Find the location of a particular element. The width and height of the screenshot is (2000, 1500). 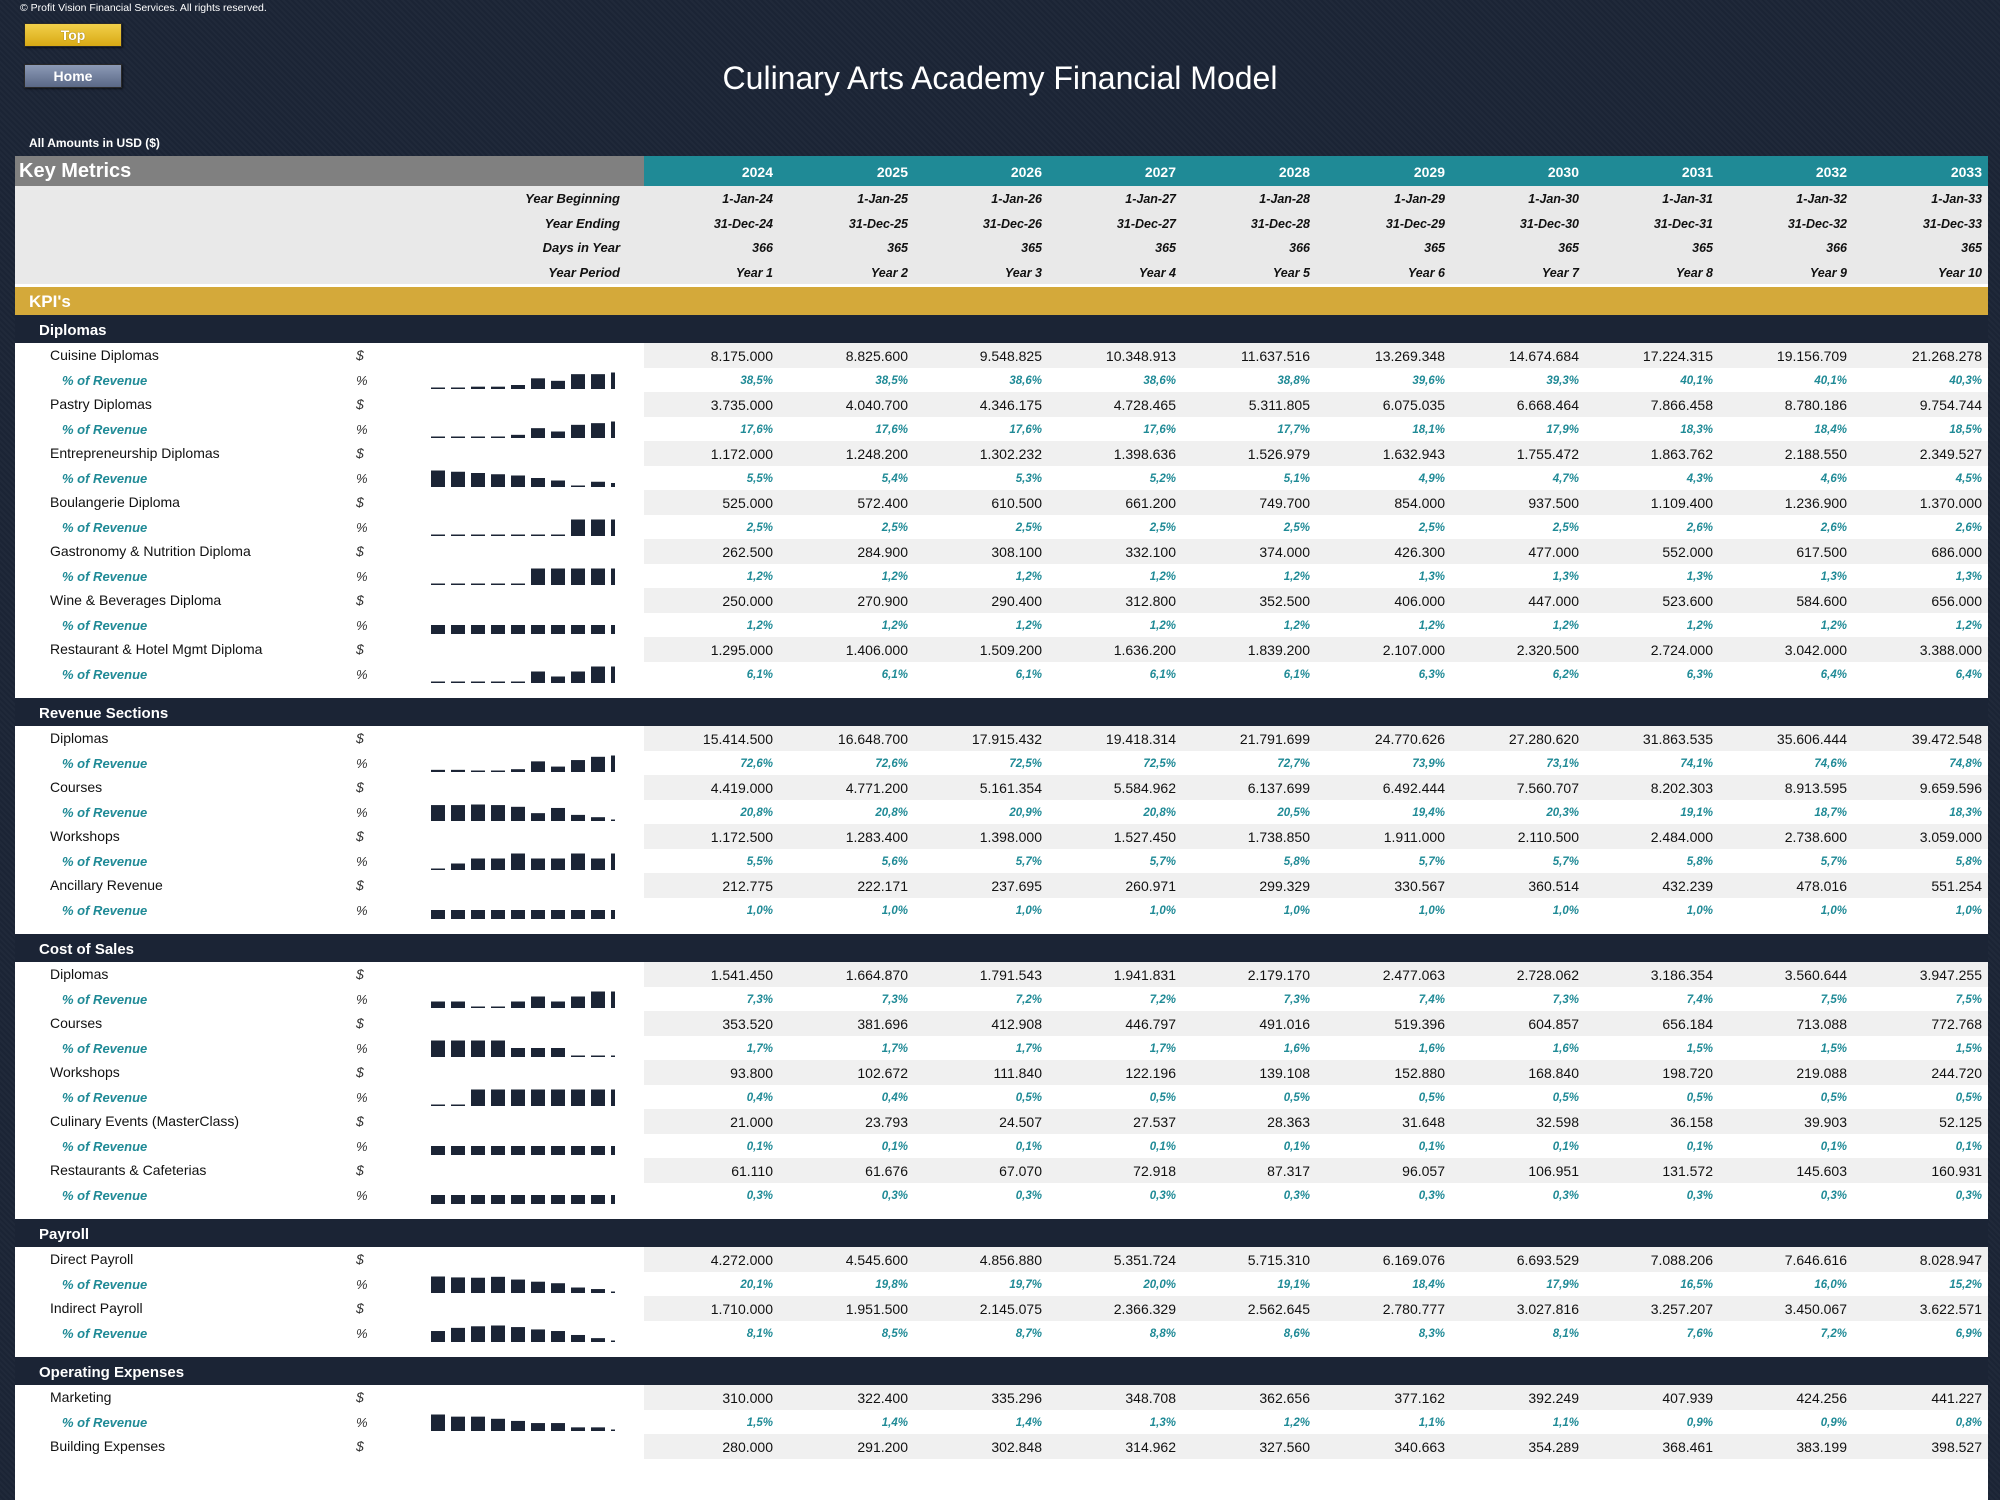

percent-value: 0,3% is located at coordinates (1162, 1195).